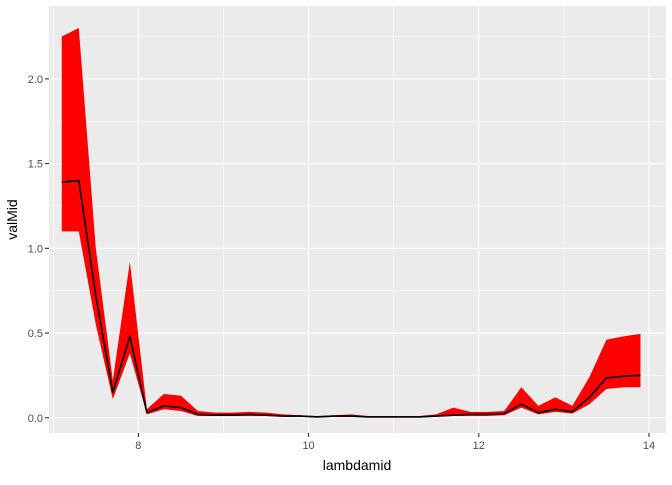  Describe the element at coordinates (35, 165) in the screenshot. I see `y-tick-label: 1.5` at that location.